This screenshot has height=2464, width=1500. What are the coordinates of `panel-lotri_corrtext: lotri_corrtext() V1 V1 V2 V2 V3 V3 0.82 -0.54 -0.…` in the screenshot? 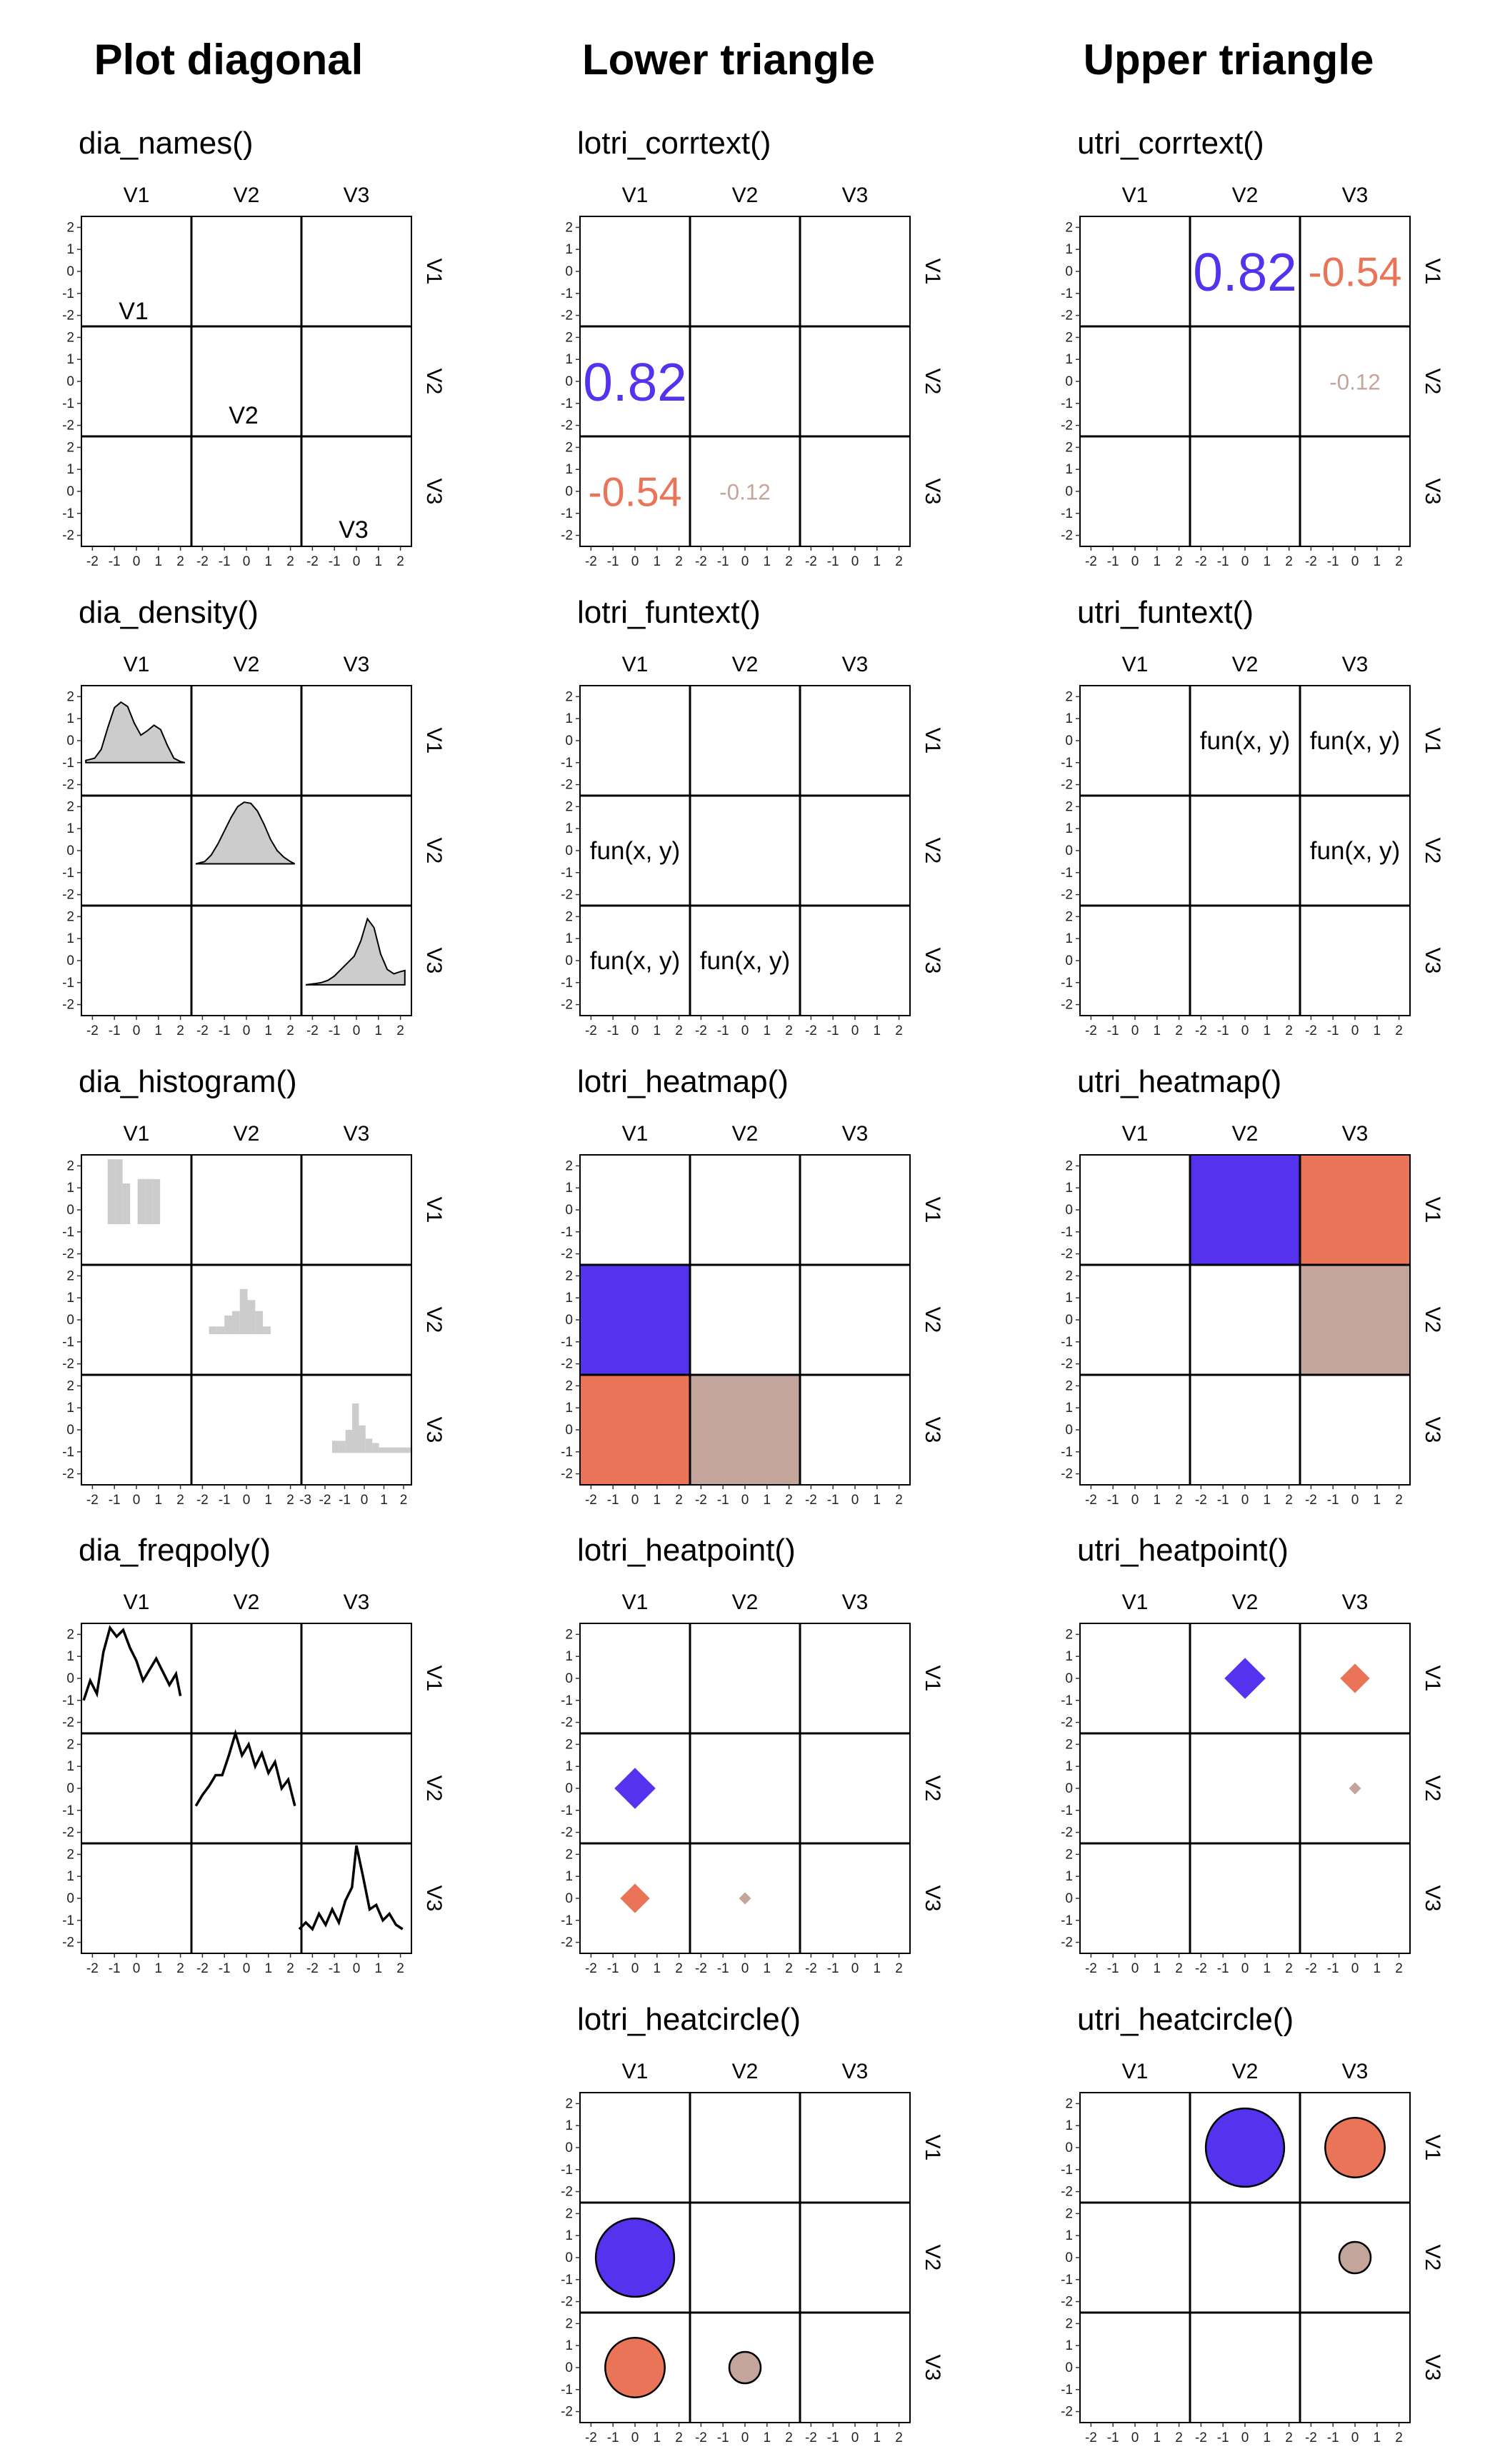 It's located at (752, 347).